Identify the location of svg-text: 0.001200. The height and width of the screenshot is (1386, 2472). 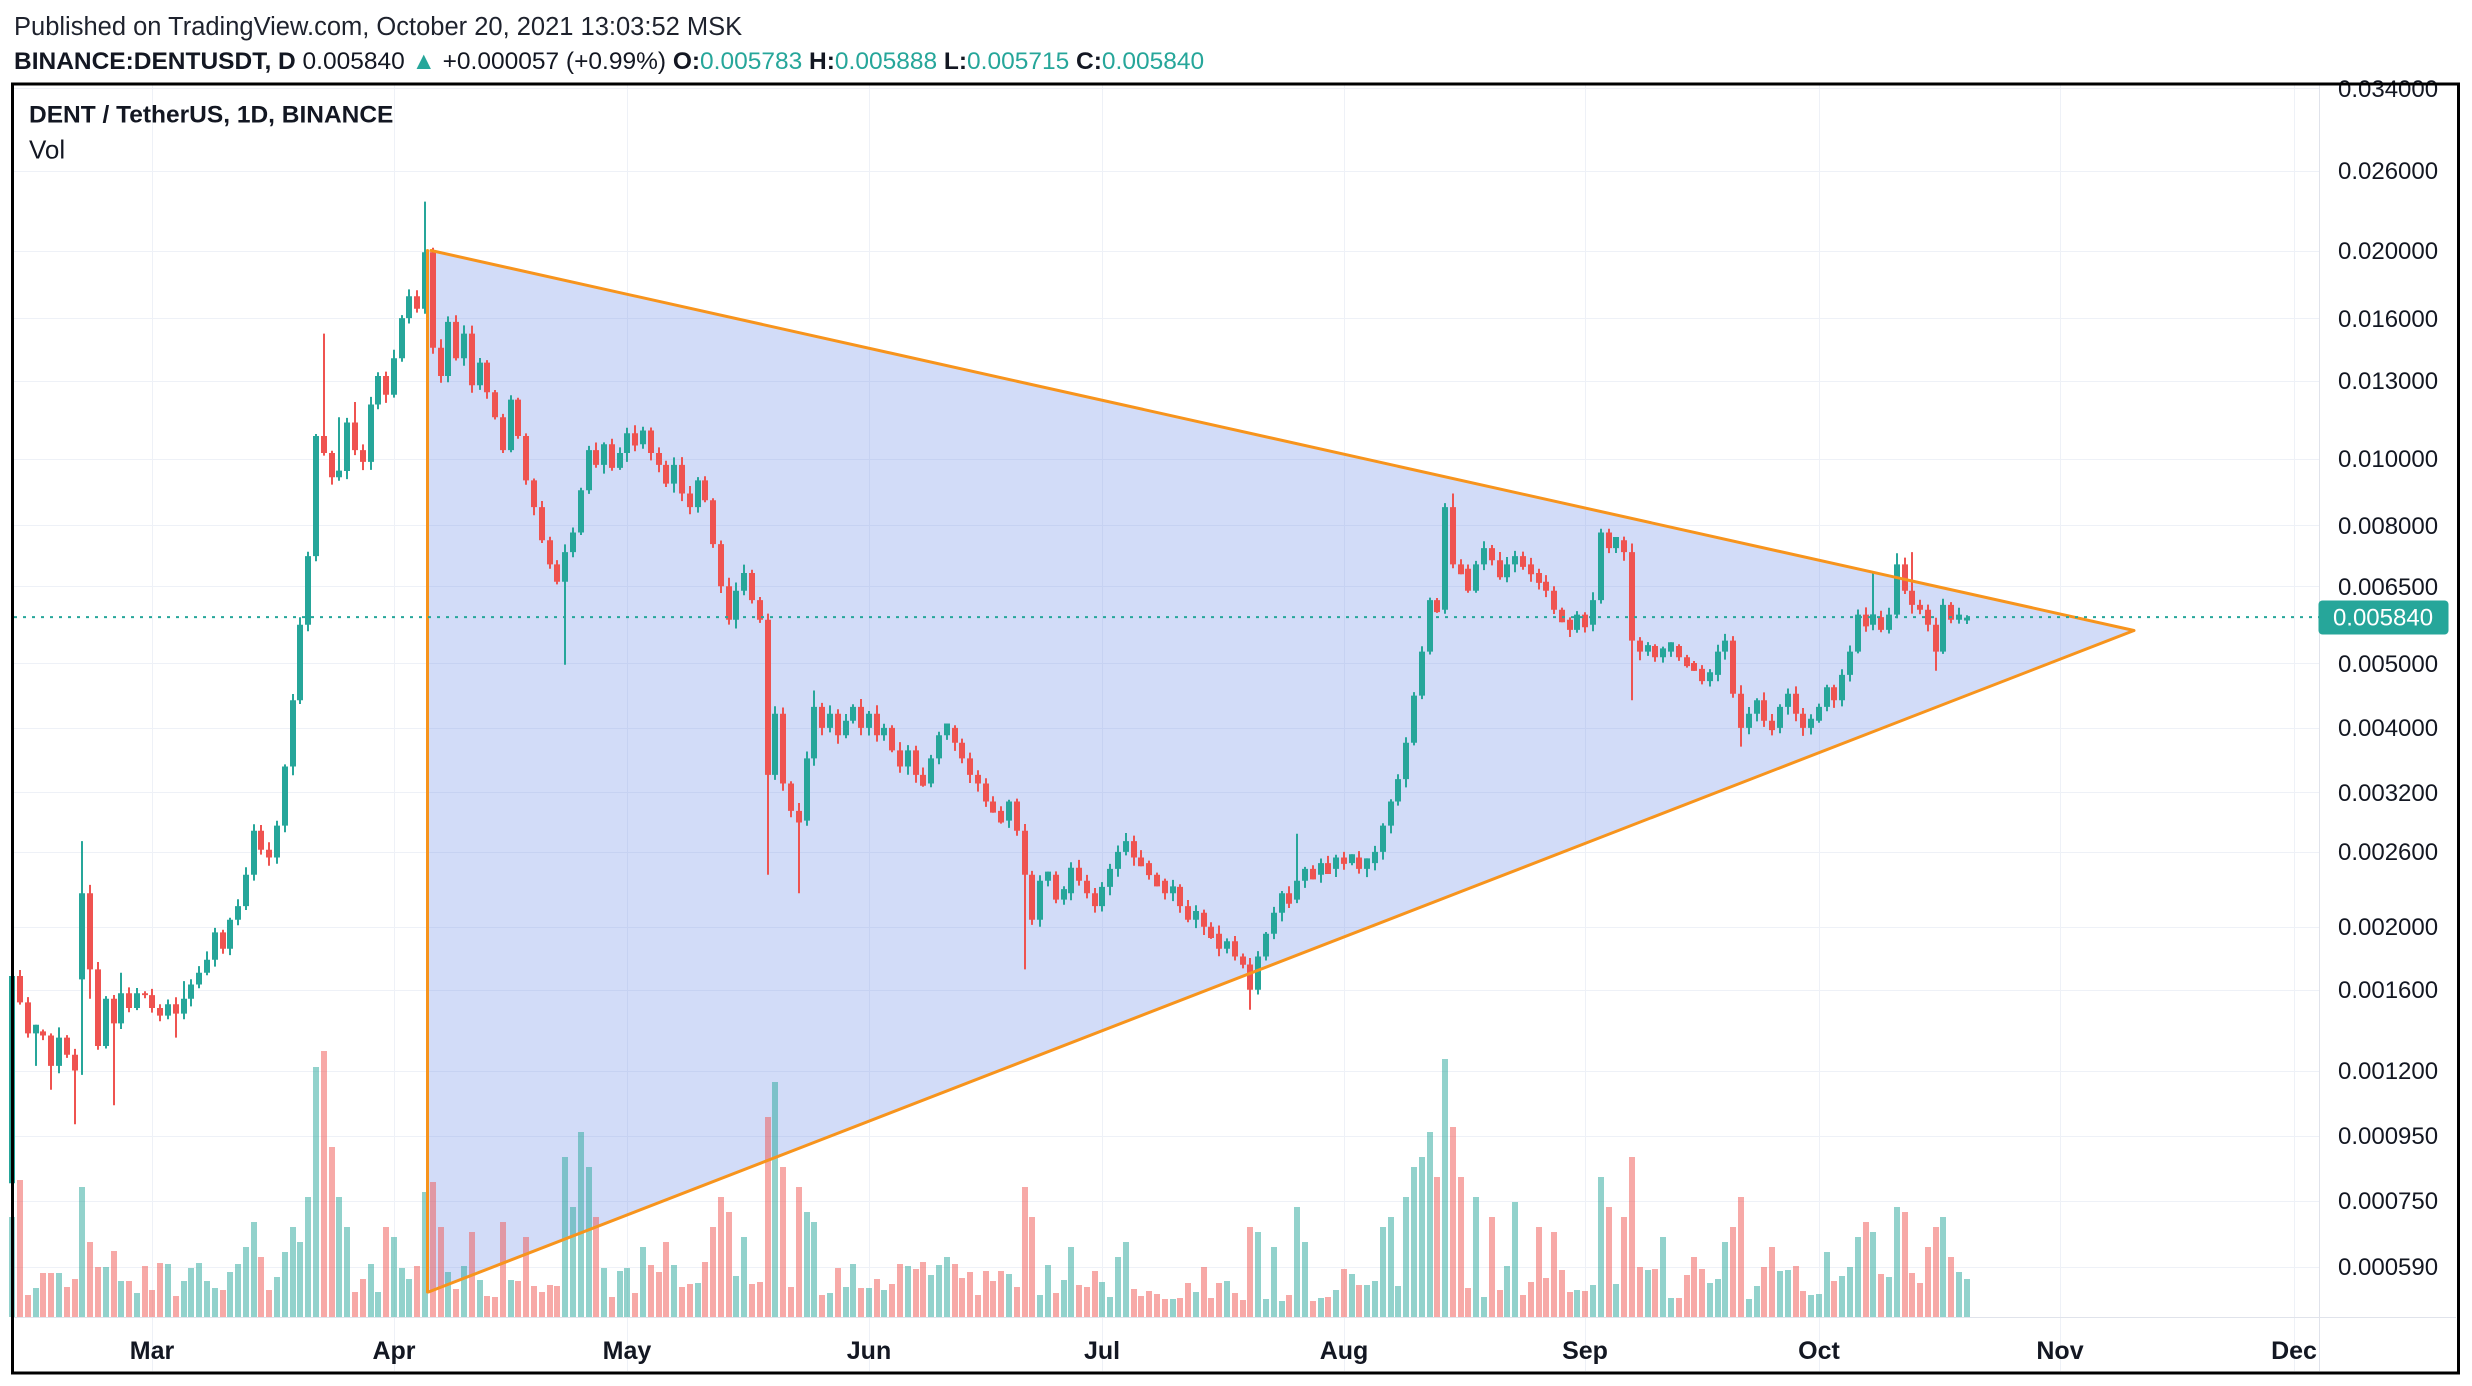
(2388, 1071).